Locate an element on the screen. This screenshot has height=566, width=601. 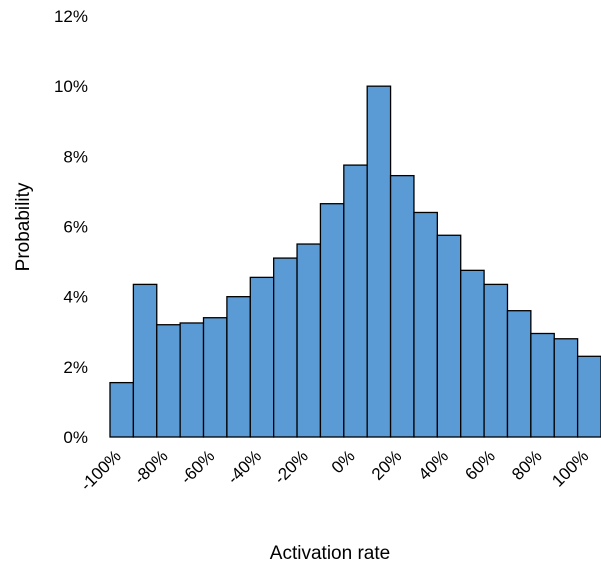
x-tick-label: -40% is located at coordinates (244, 466).